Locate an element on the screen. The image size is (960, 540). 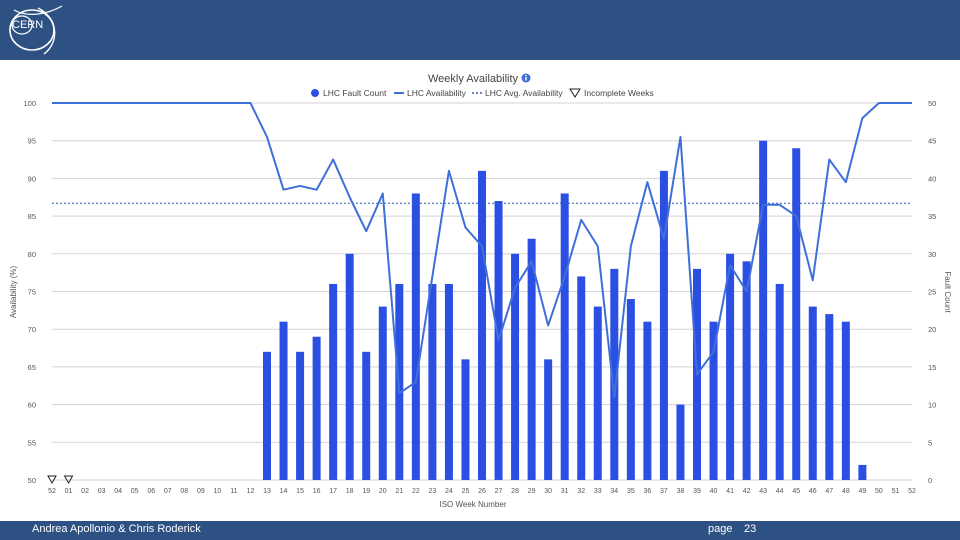
x-tick-label: 52 is located at coordinates (52, 491).